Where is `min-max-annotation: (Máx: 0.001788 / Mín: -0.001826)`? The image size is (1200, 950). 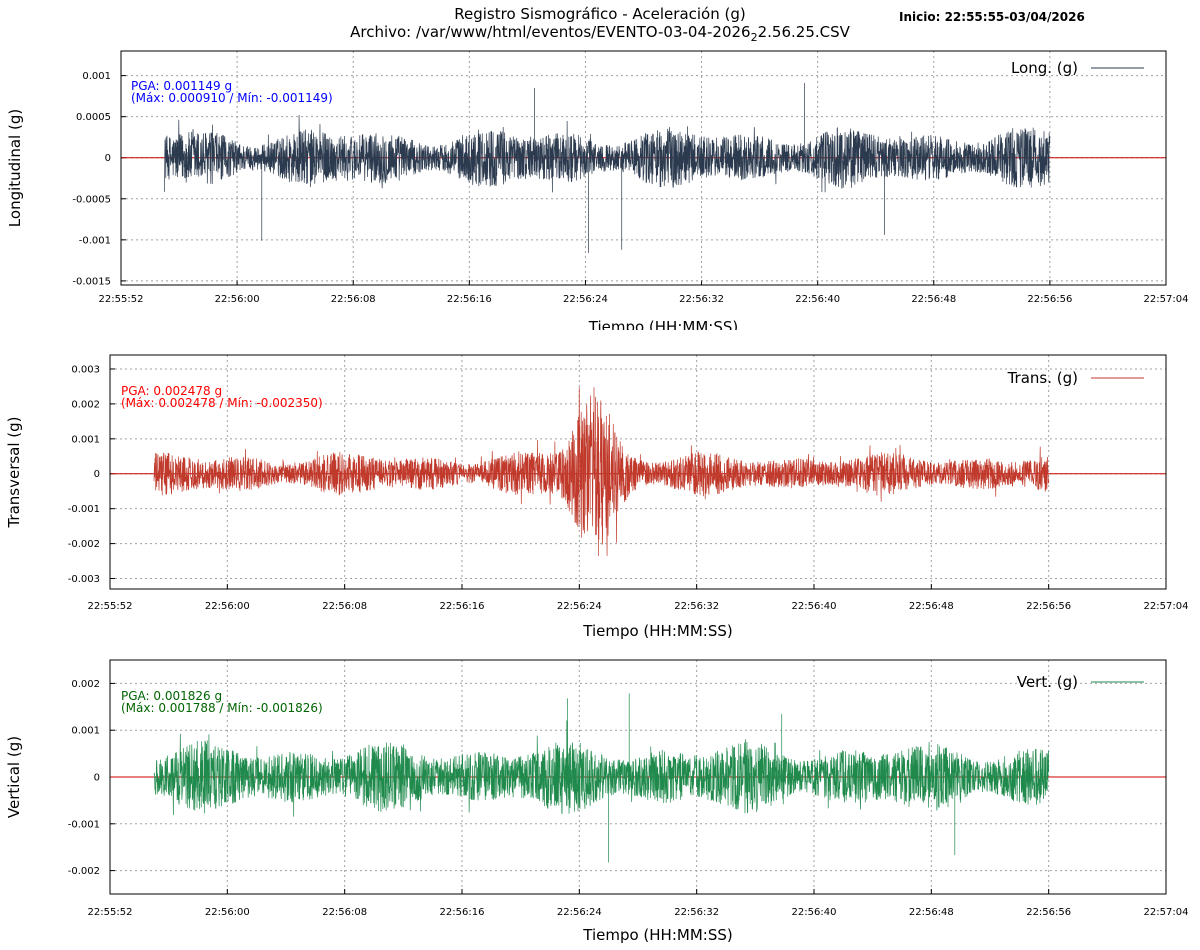
min-max-annotation: (Máx: 0.001788 / Mín: -0.001826) is located at coordinates (222, 708).